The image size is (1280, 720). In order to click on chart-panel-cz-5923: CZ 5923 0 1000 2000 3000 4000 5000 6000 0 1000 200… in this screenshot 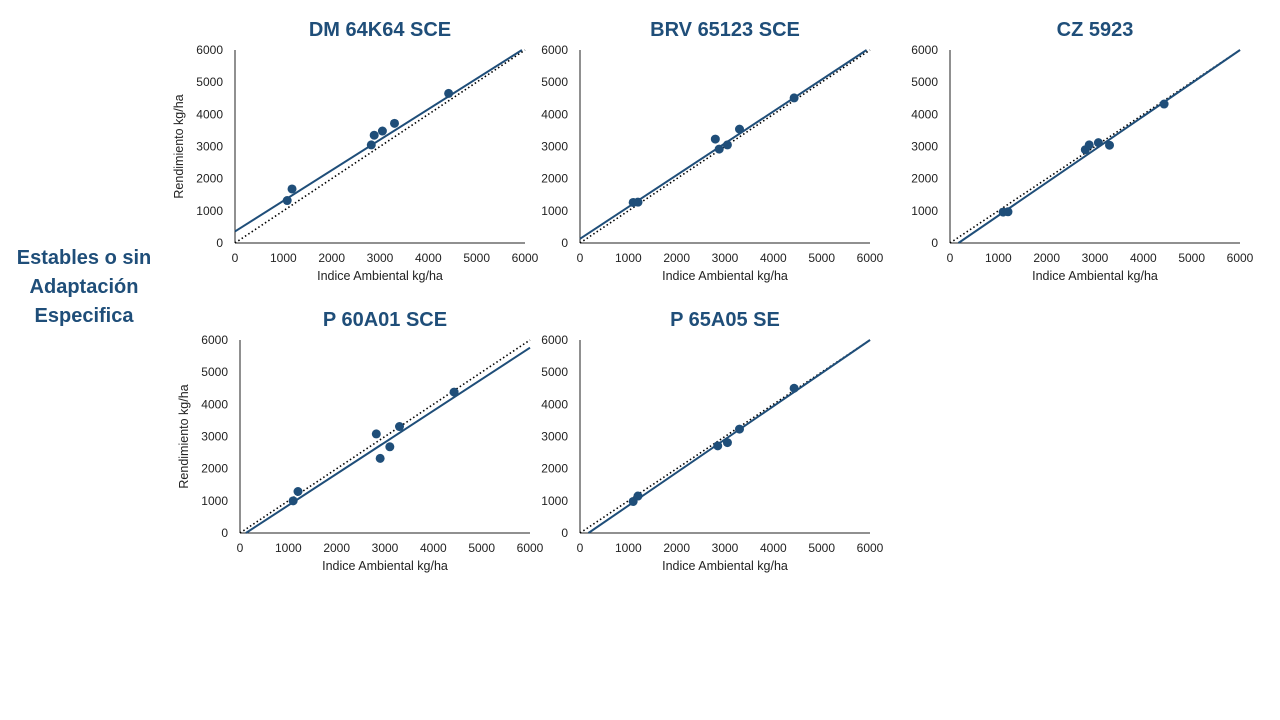, I will do `click(1070, 160)`.